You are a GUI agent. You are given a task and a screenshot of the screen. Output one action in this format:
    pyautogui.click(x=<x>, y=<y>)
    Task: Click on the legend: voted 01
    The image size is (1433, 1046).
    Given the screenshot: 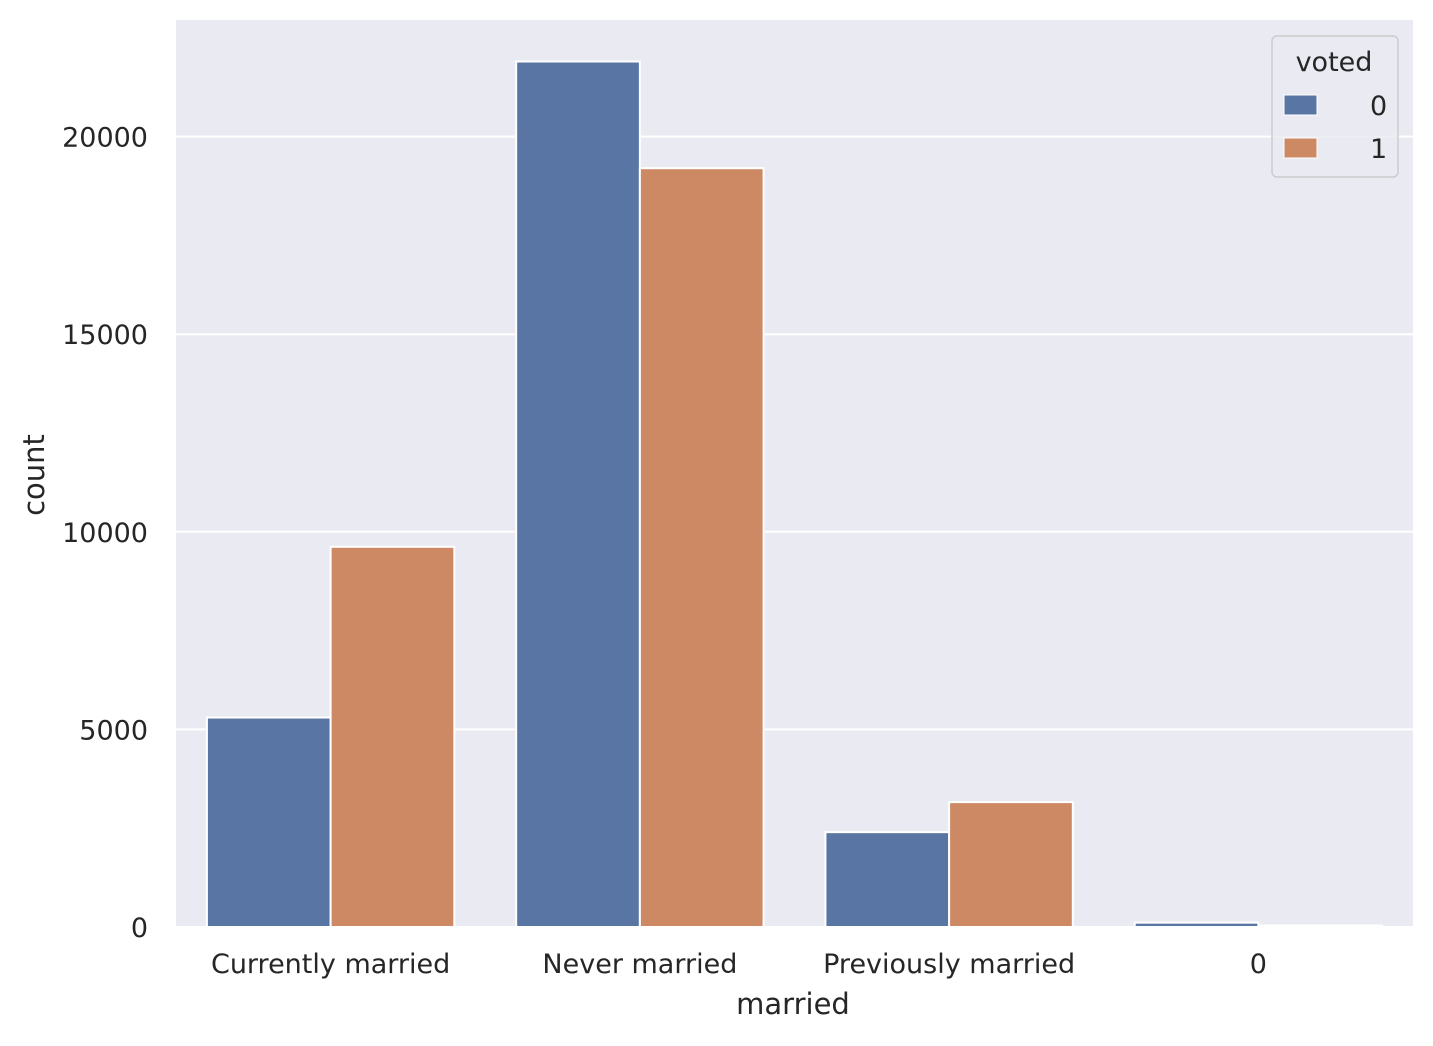 What is the action you would take?
    pyautogui.click(x=1335, y=106)
    